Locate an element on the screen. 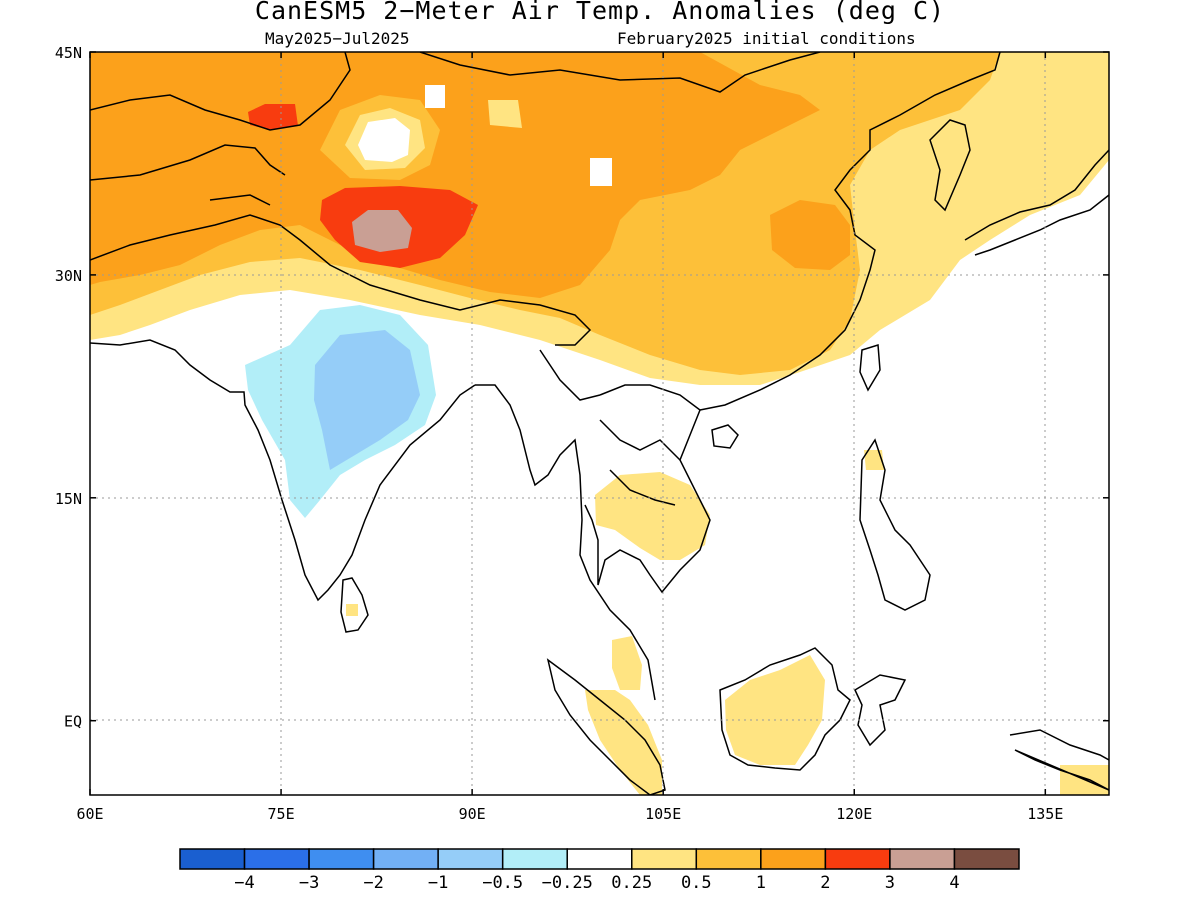  coastline-hainan is located at coordinates (725, 436).